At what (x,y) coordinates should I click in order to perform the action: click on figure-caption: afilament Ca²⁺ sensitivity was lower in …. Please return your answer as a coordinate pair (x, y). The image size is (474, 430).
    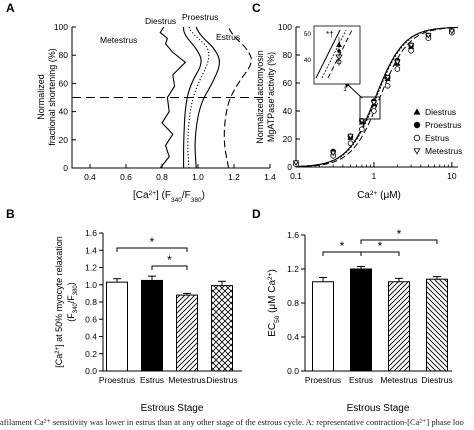
    Looking at the image, I should click on (232, 422).